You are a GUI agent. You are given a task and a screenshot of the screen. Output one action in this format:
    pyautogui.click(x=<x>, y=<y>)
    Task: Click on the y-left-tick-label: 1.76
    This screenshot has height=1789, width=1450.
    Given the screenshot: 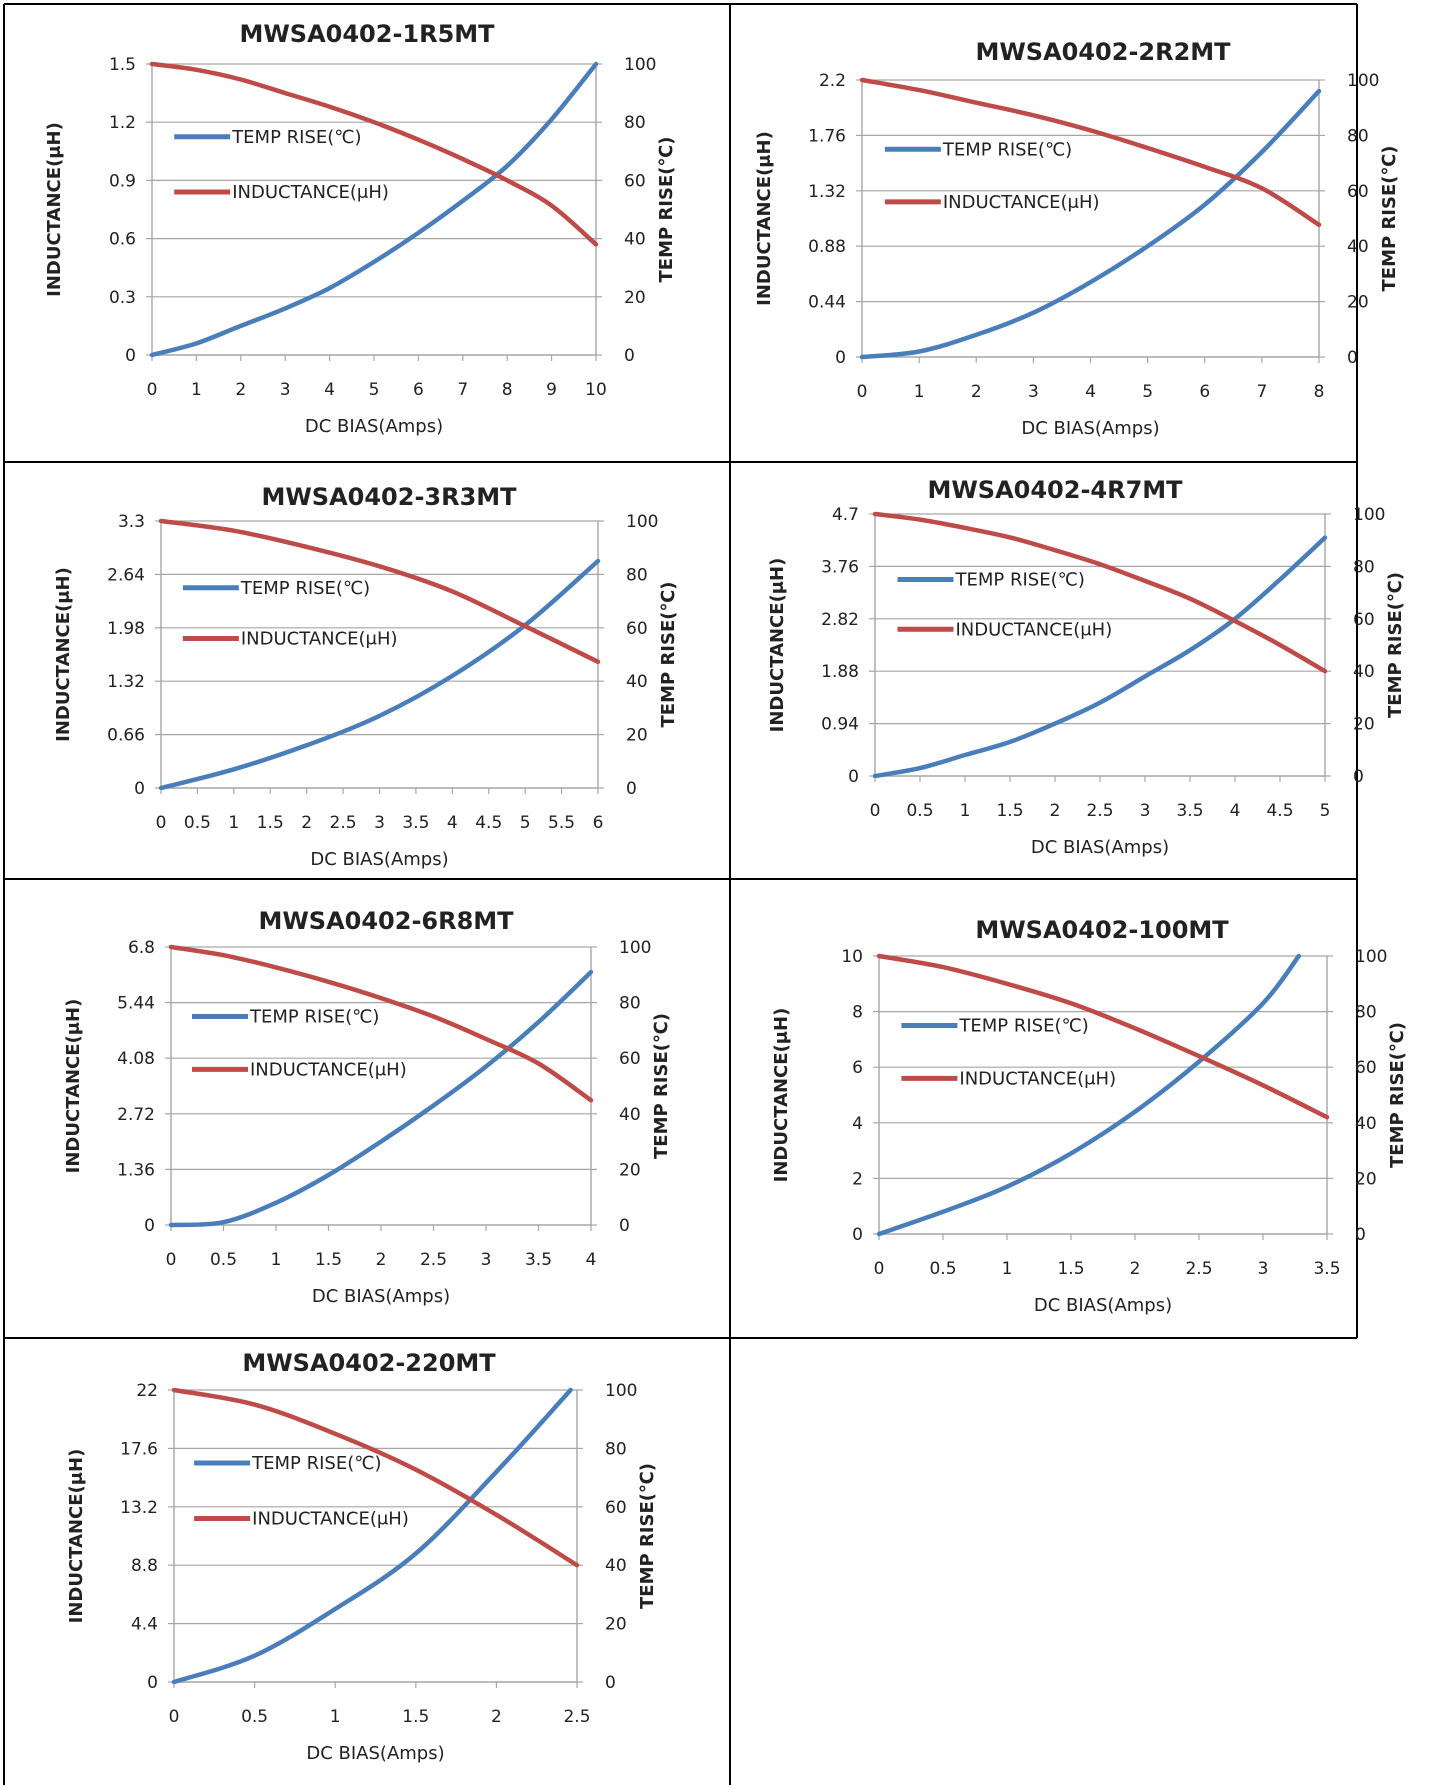 What is the action you would take?
    pyautogui.click(x=827, y=136)
    